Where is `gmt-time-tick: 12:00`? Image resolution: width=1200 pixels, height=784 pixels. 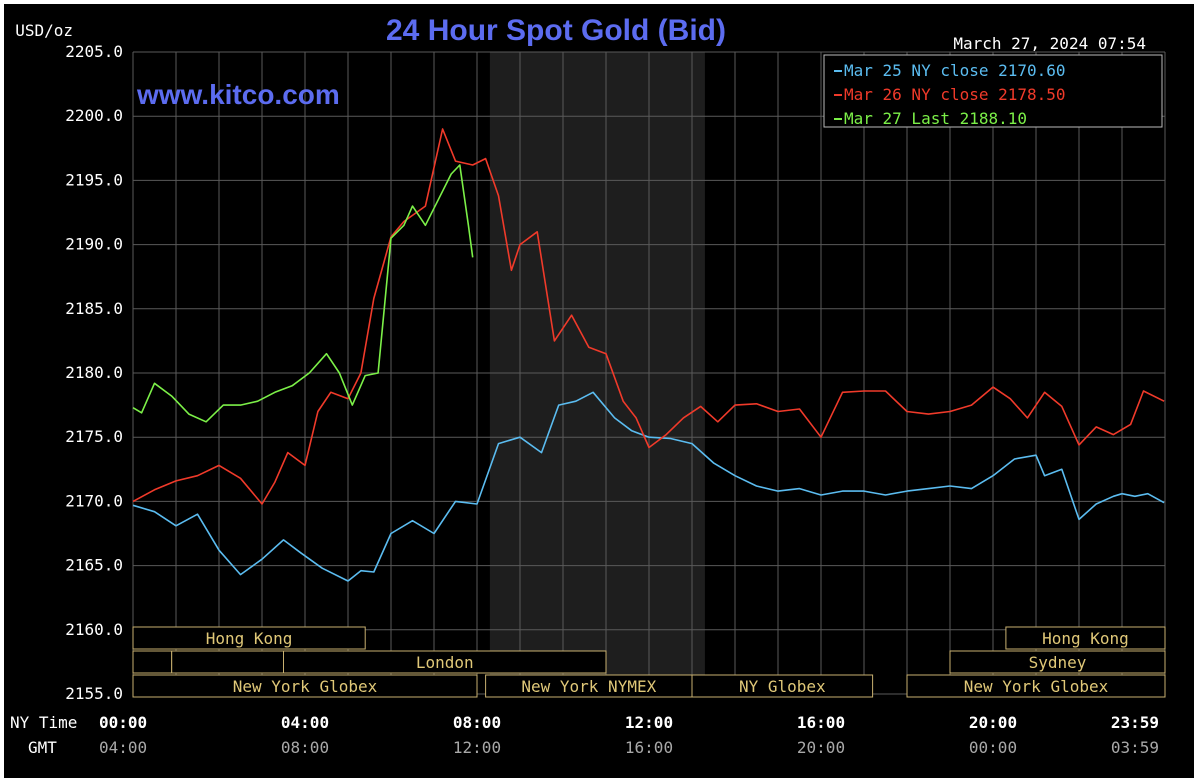 gmt-time-tick: 12:00 is located at coordinates (477, 747).